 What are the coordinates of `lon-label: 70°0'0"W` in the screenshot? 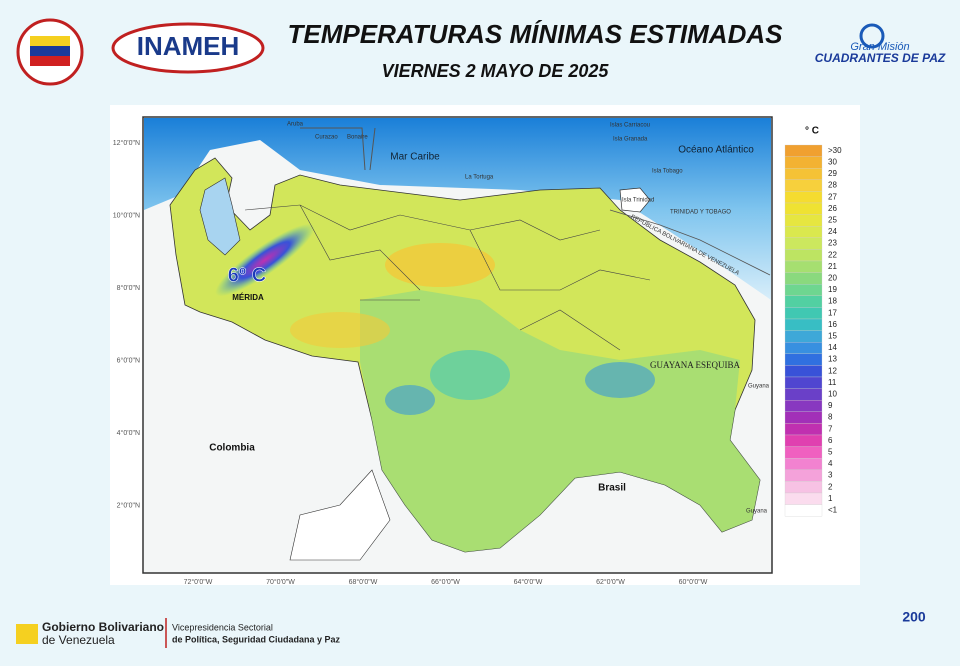 It's located at (280, 582).